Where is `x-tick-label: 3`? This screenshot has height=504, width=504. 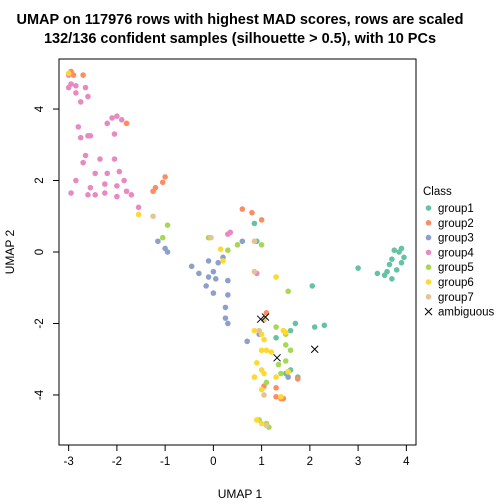 x-tick-label: 3 is located at coordinates (358, 462).